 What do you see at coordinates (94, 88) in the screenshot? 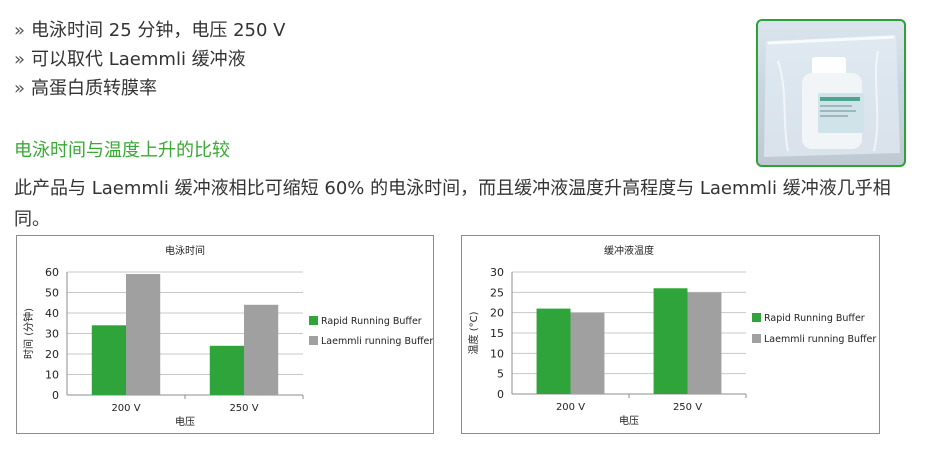
I see `feature-text: 高蛋白质转膜率` at bounding box center [94, 88].